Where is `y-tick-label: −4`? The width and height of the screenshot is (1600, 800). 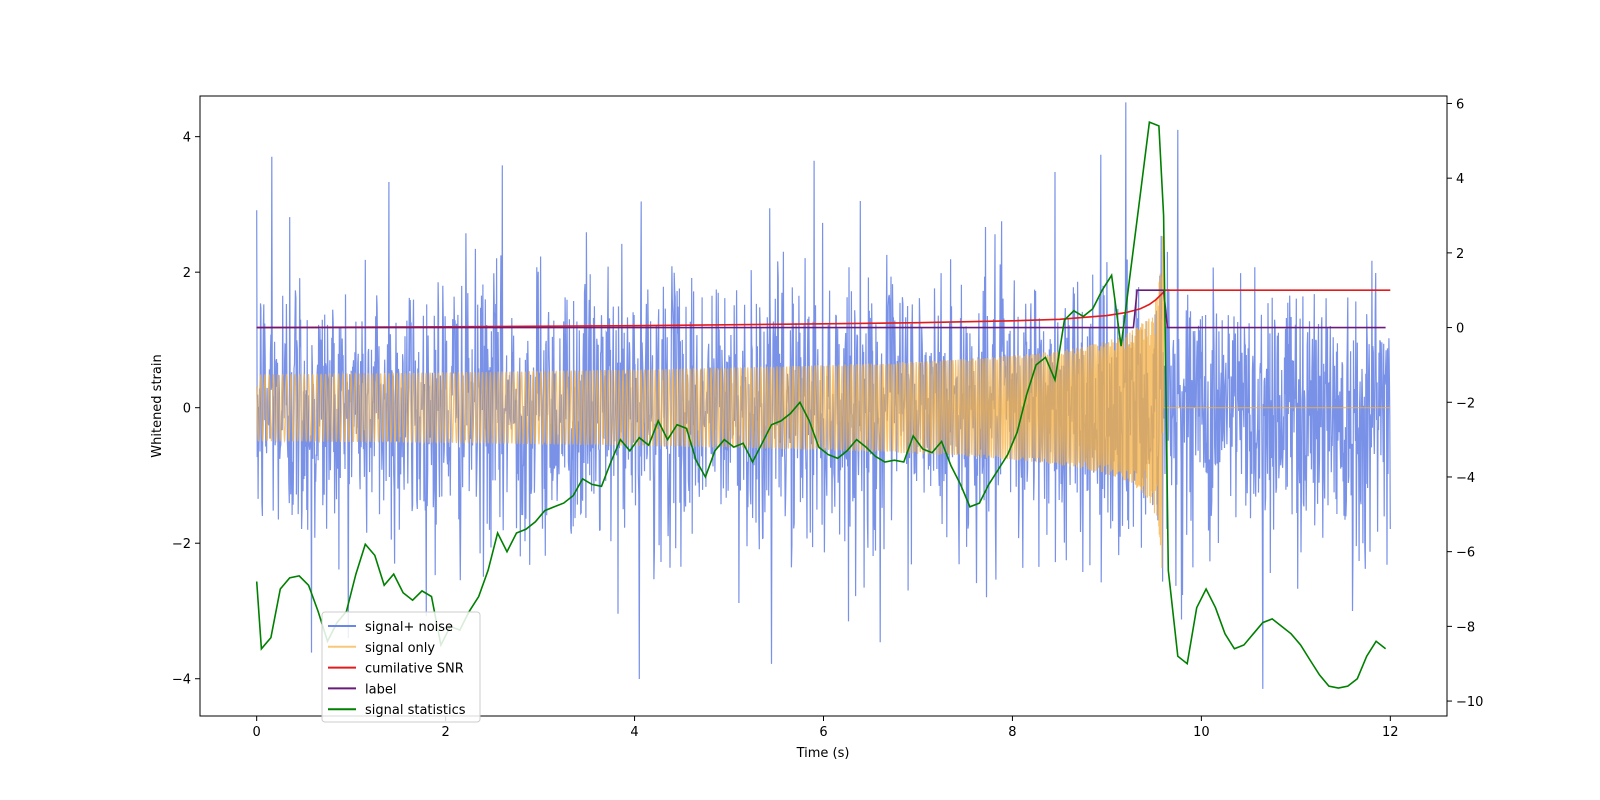
y-tick-label: −4 is located at coordinates (181, 680).